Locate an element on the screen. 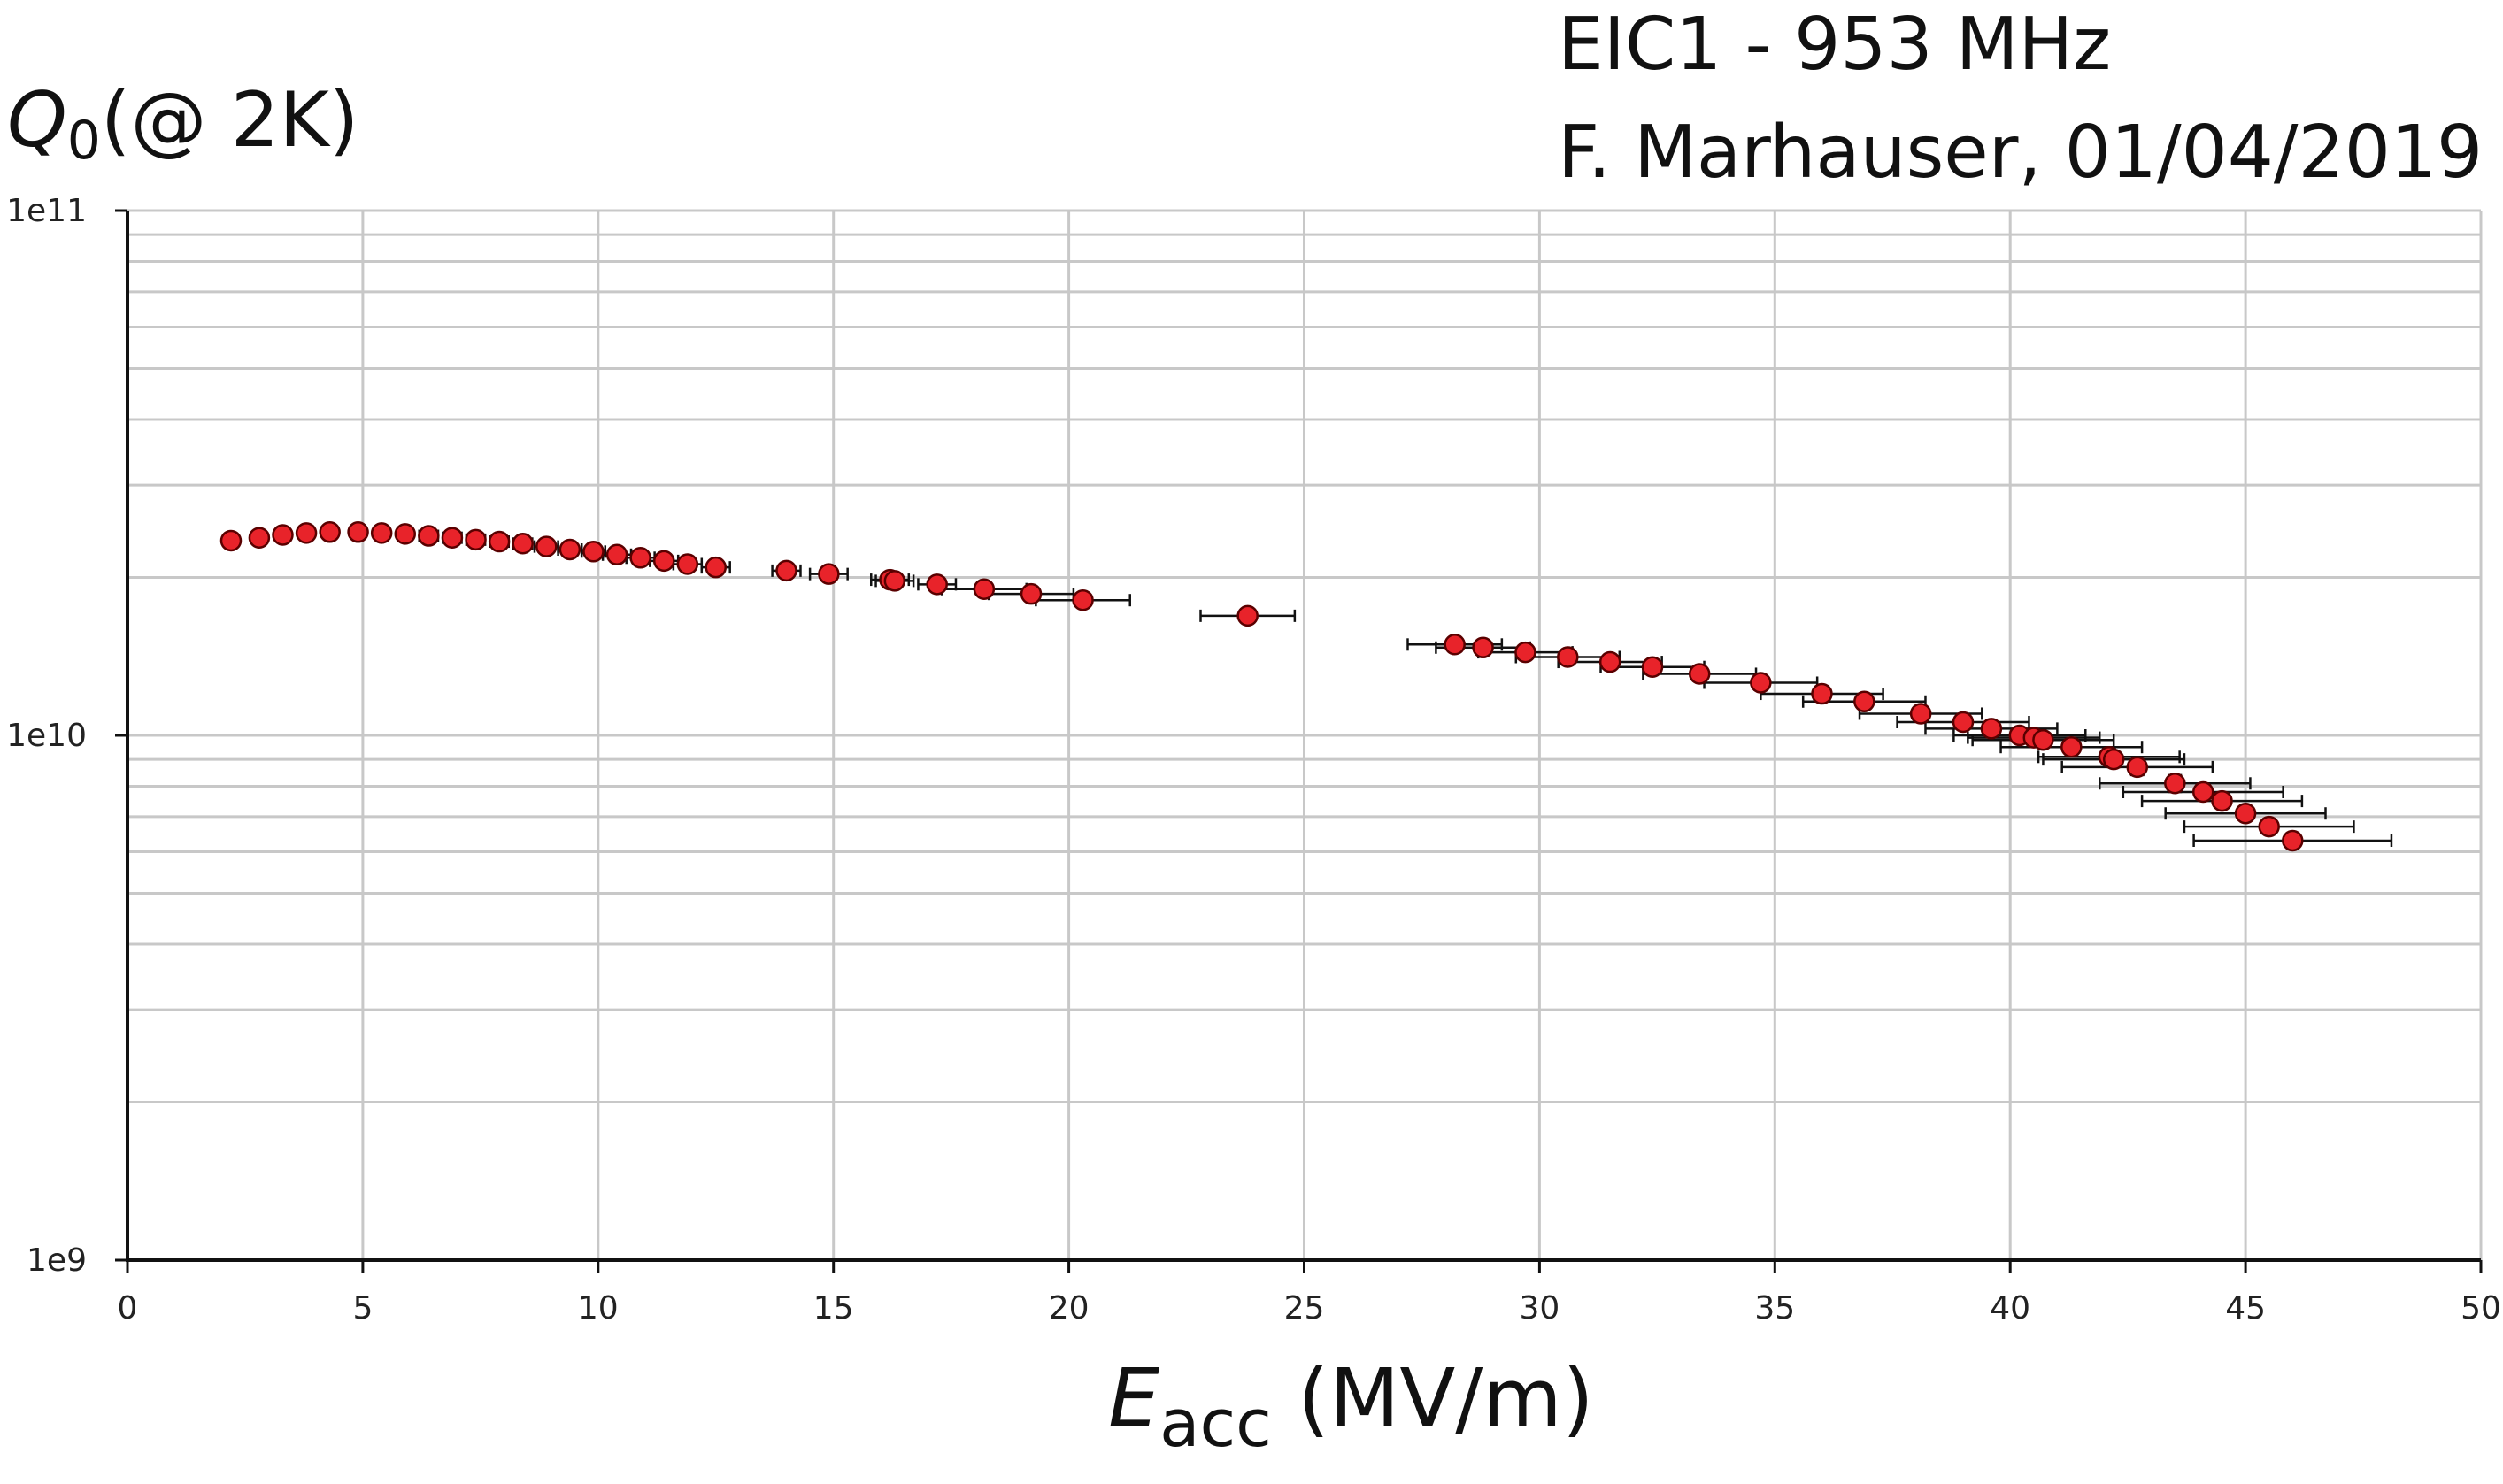 The width and height of the screenshot is (2503, 1484). x-tick-label: 15 is located at coordinates (833, 1308).